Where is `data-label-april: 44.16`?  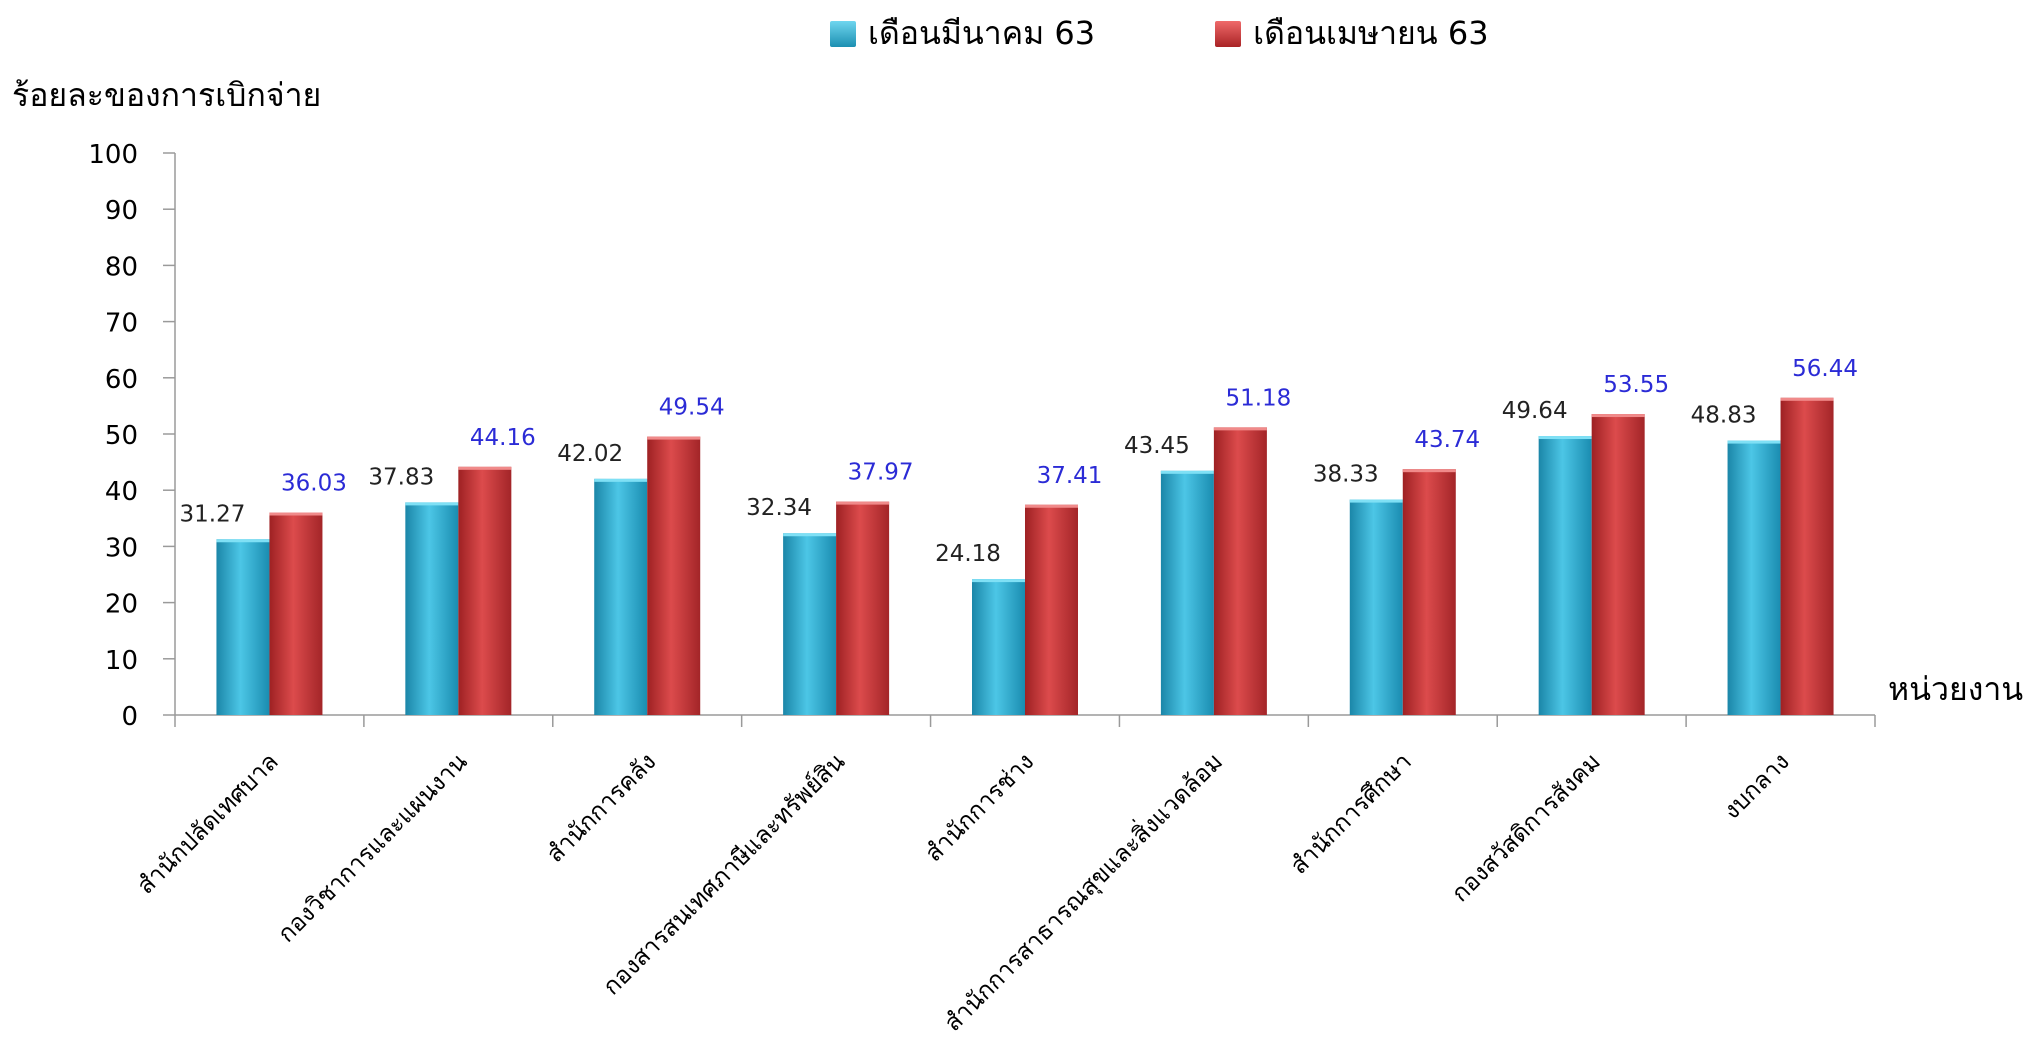 data-label-april: 44.16 is located at coordinates (503, 438).